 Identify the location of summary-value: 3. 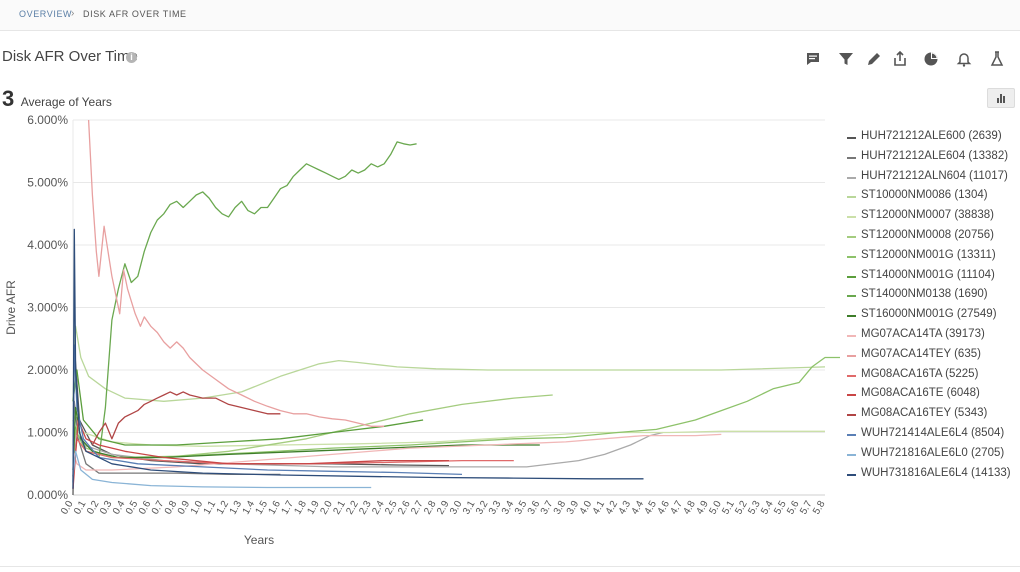
(8, 98).